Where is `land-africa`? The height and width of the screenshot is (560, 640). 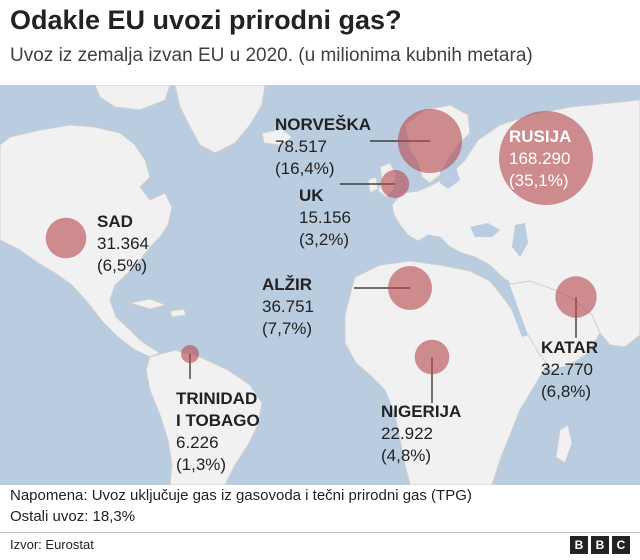
land-africa is located at coordinates (446, 372).